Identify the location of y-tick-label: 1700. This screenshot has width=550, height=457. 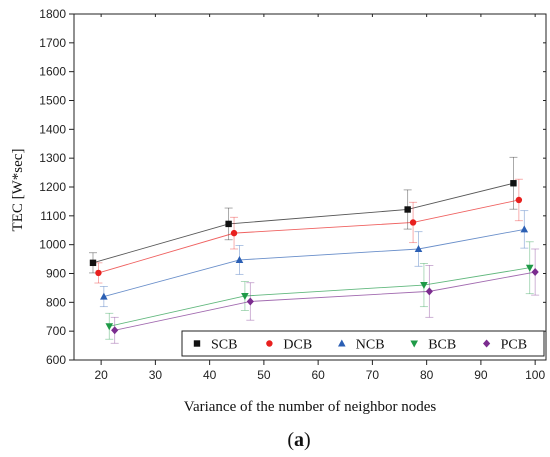
(52, 43).